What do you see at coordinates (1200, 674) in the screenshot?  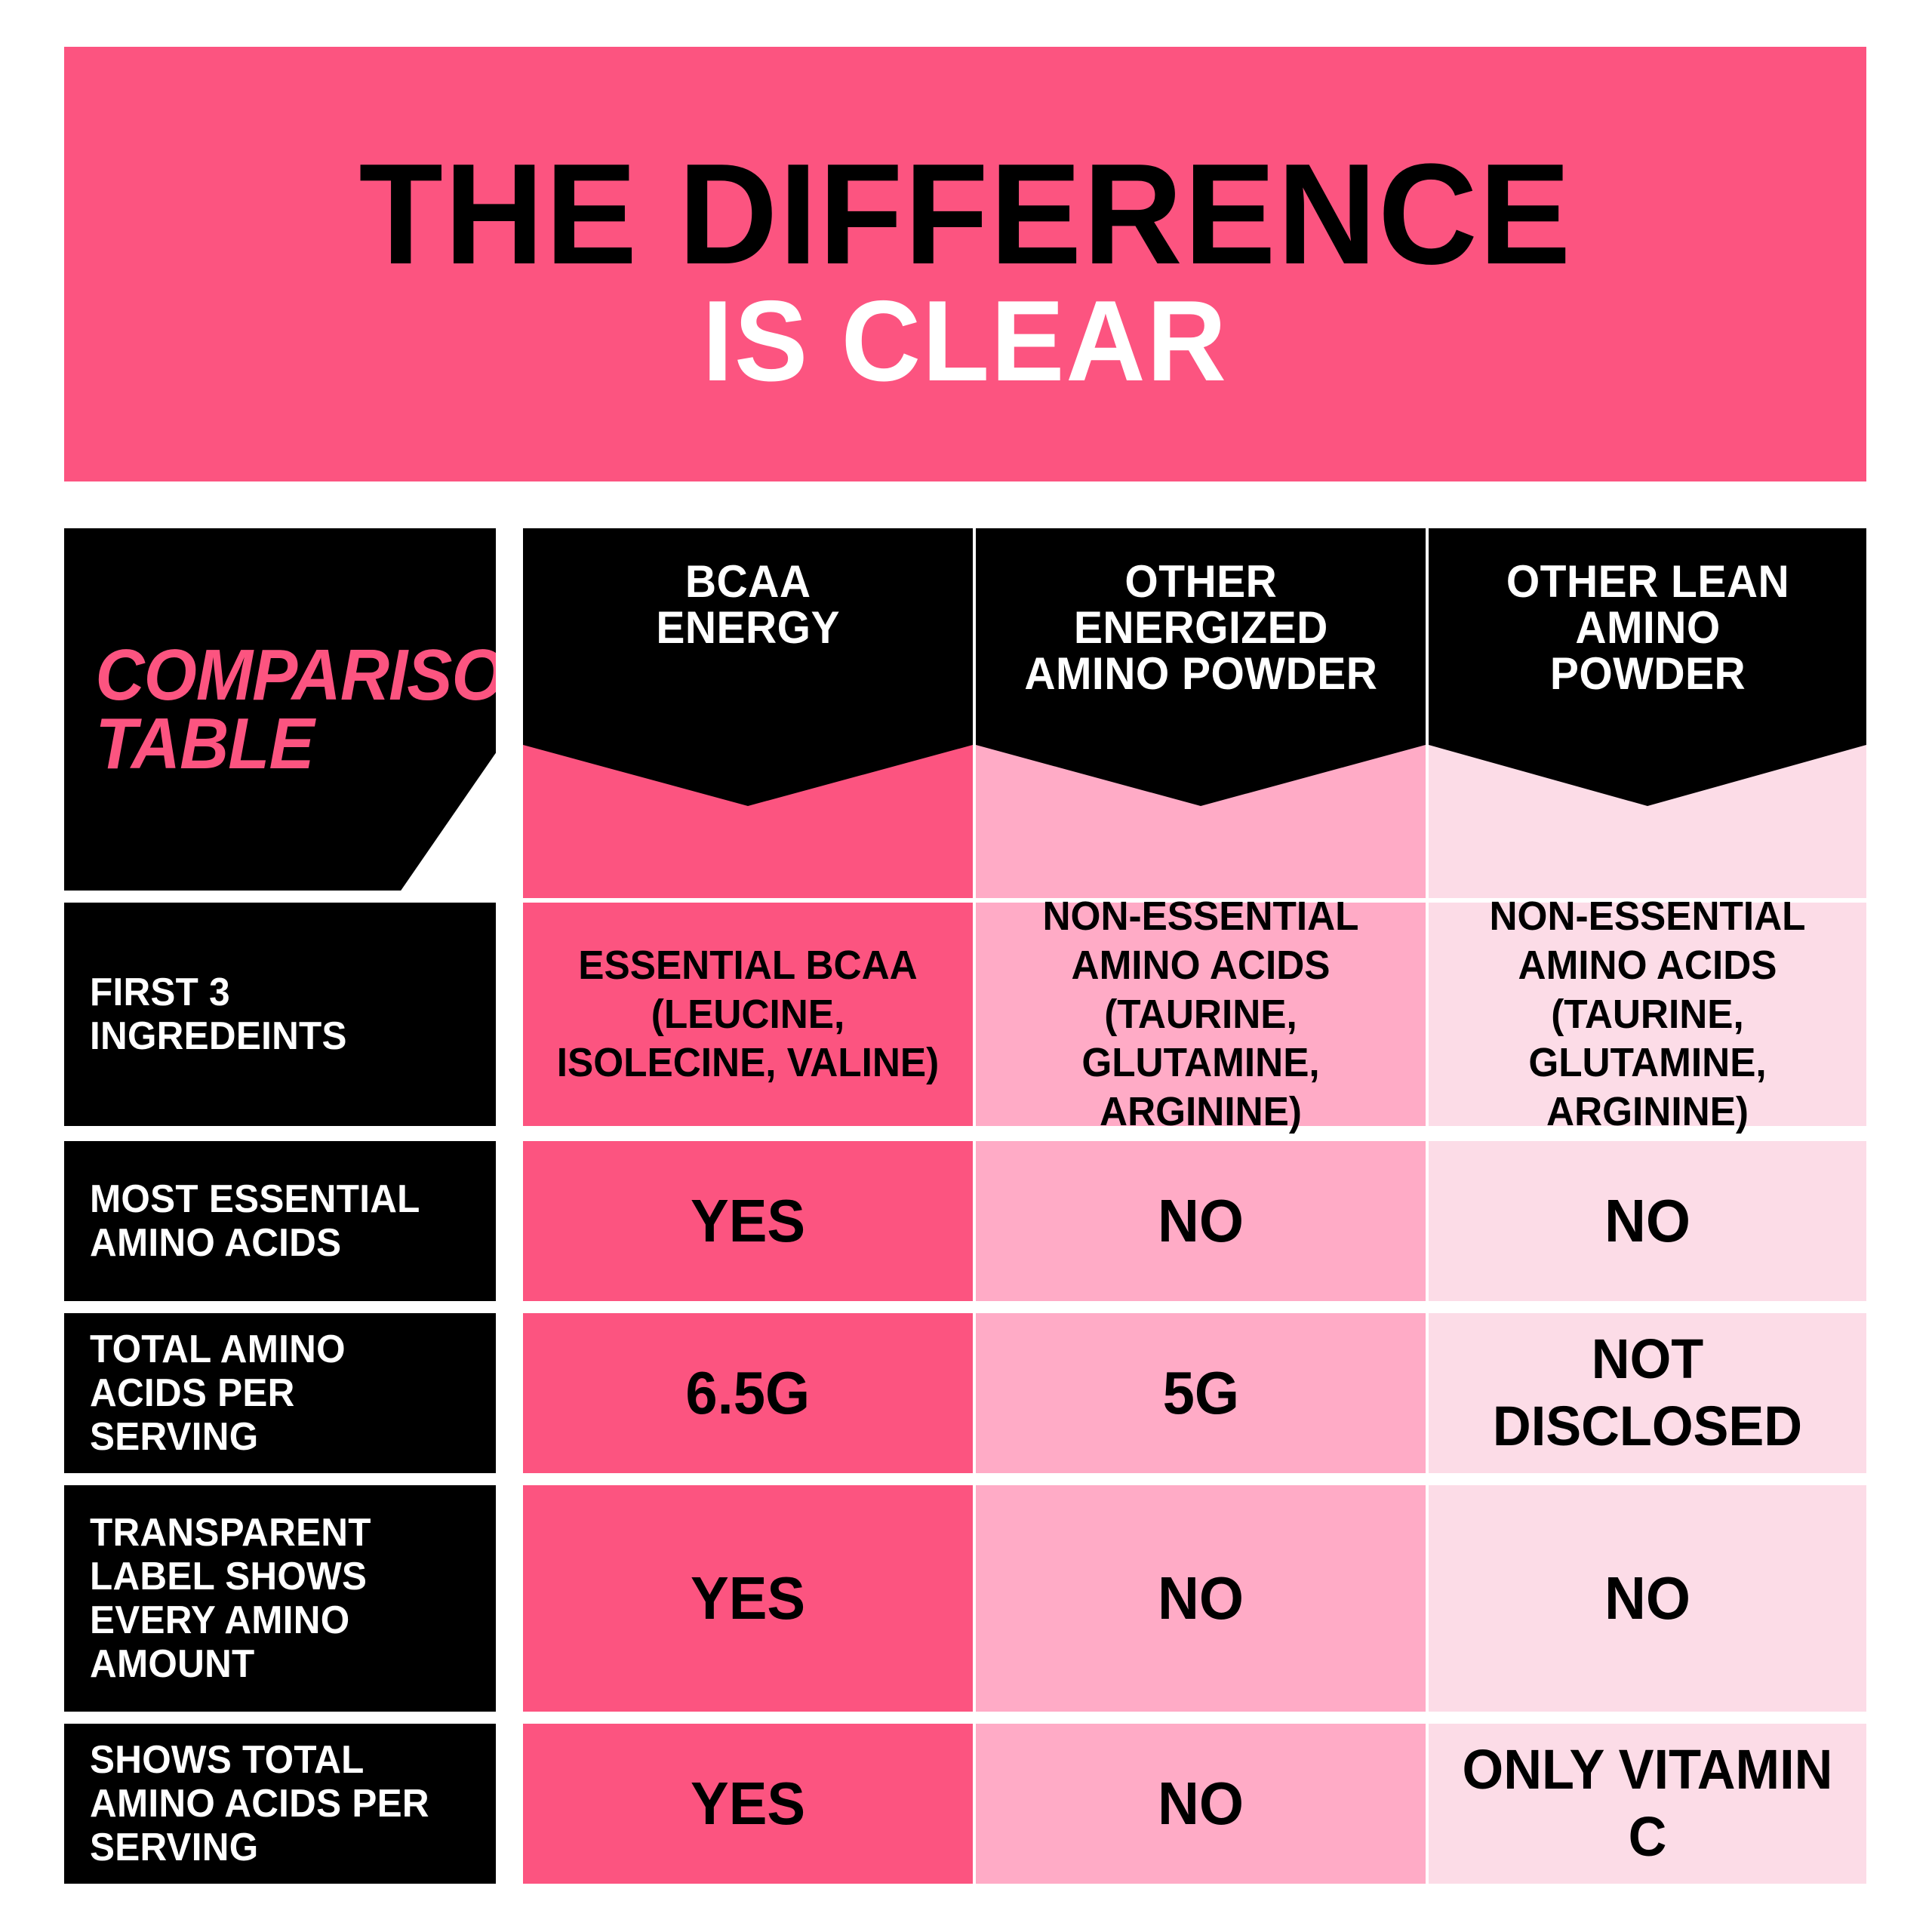 I see `energized-line3: AMINO POWDER` at bounding box center [1200, 674].